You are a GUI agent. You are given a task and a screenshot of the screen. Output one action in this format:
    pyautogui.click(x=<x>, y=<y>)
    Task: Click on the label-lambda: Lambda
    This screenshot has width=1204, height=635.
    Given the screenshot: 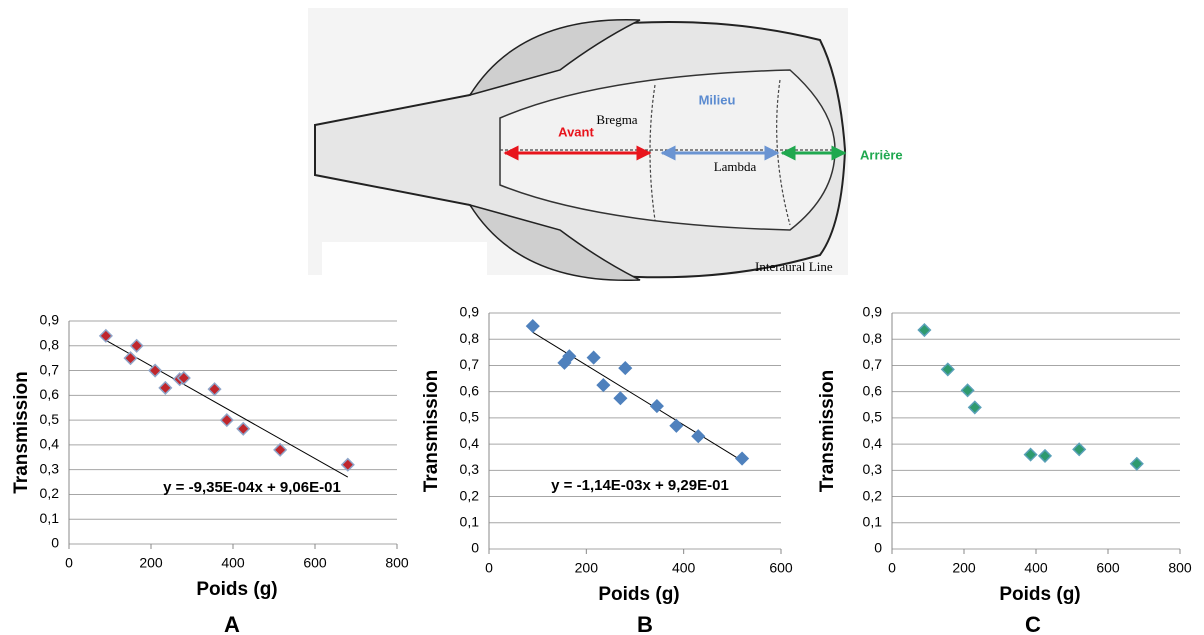 What is the action you would take?
    pyautogui.click(x=735, y=166)
    